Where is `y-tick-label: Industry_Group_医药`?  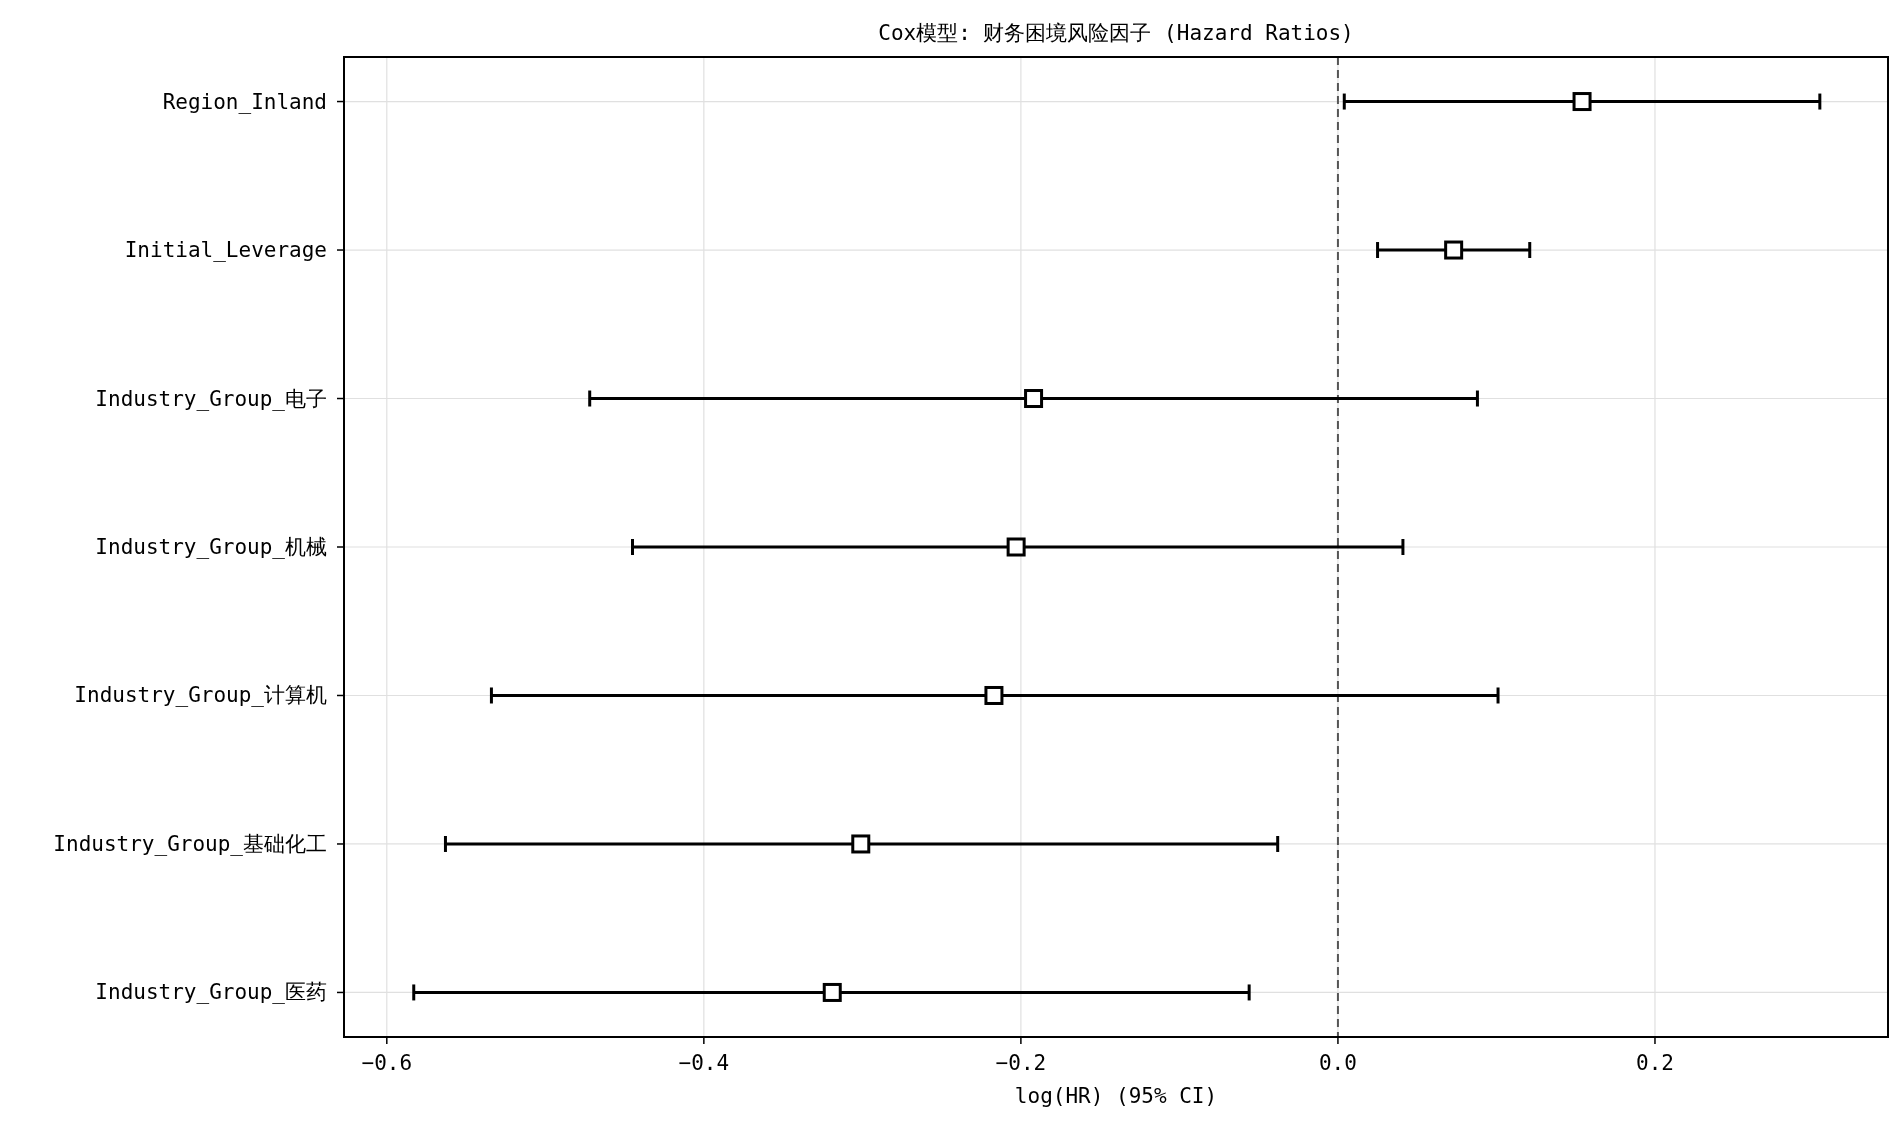 y-tick-label: Industry_Group_医药 is located at coordinates (211, 992).